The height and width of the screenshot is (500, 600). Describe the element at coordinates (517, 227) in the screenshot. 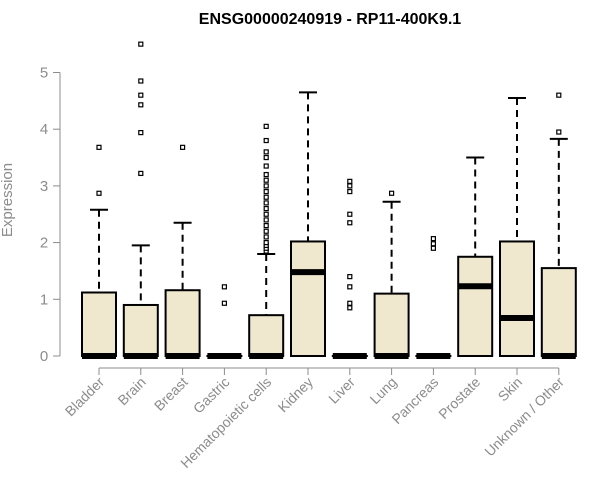

I see `box-skin` at that location.